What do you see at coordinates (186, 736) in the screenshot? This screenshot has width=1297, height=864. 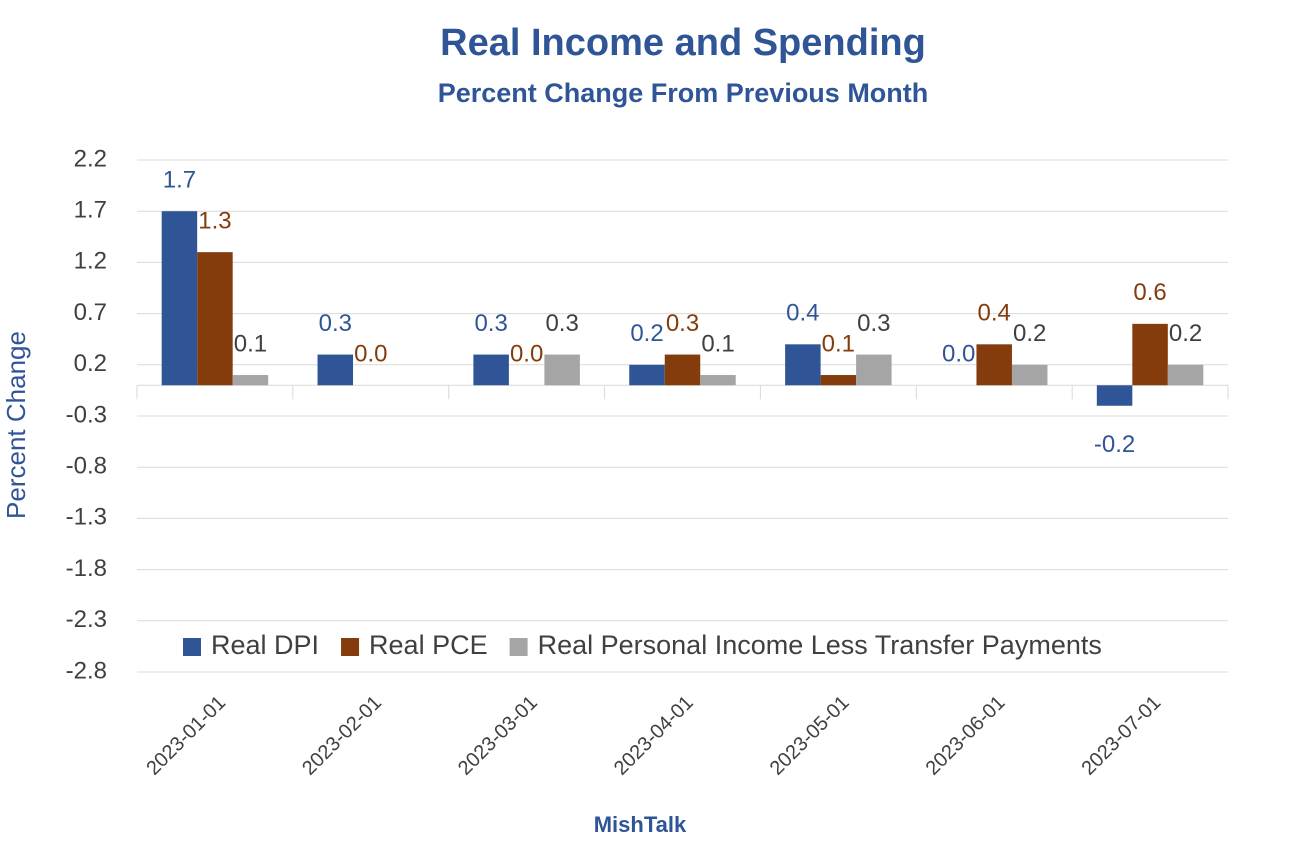 I see `x-tick-label: 2023-01-01` at bounding box center [186, 736].